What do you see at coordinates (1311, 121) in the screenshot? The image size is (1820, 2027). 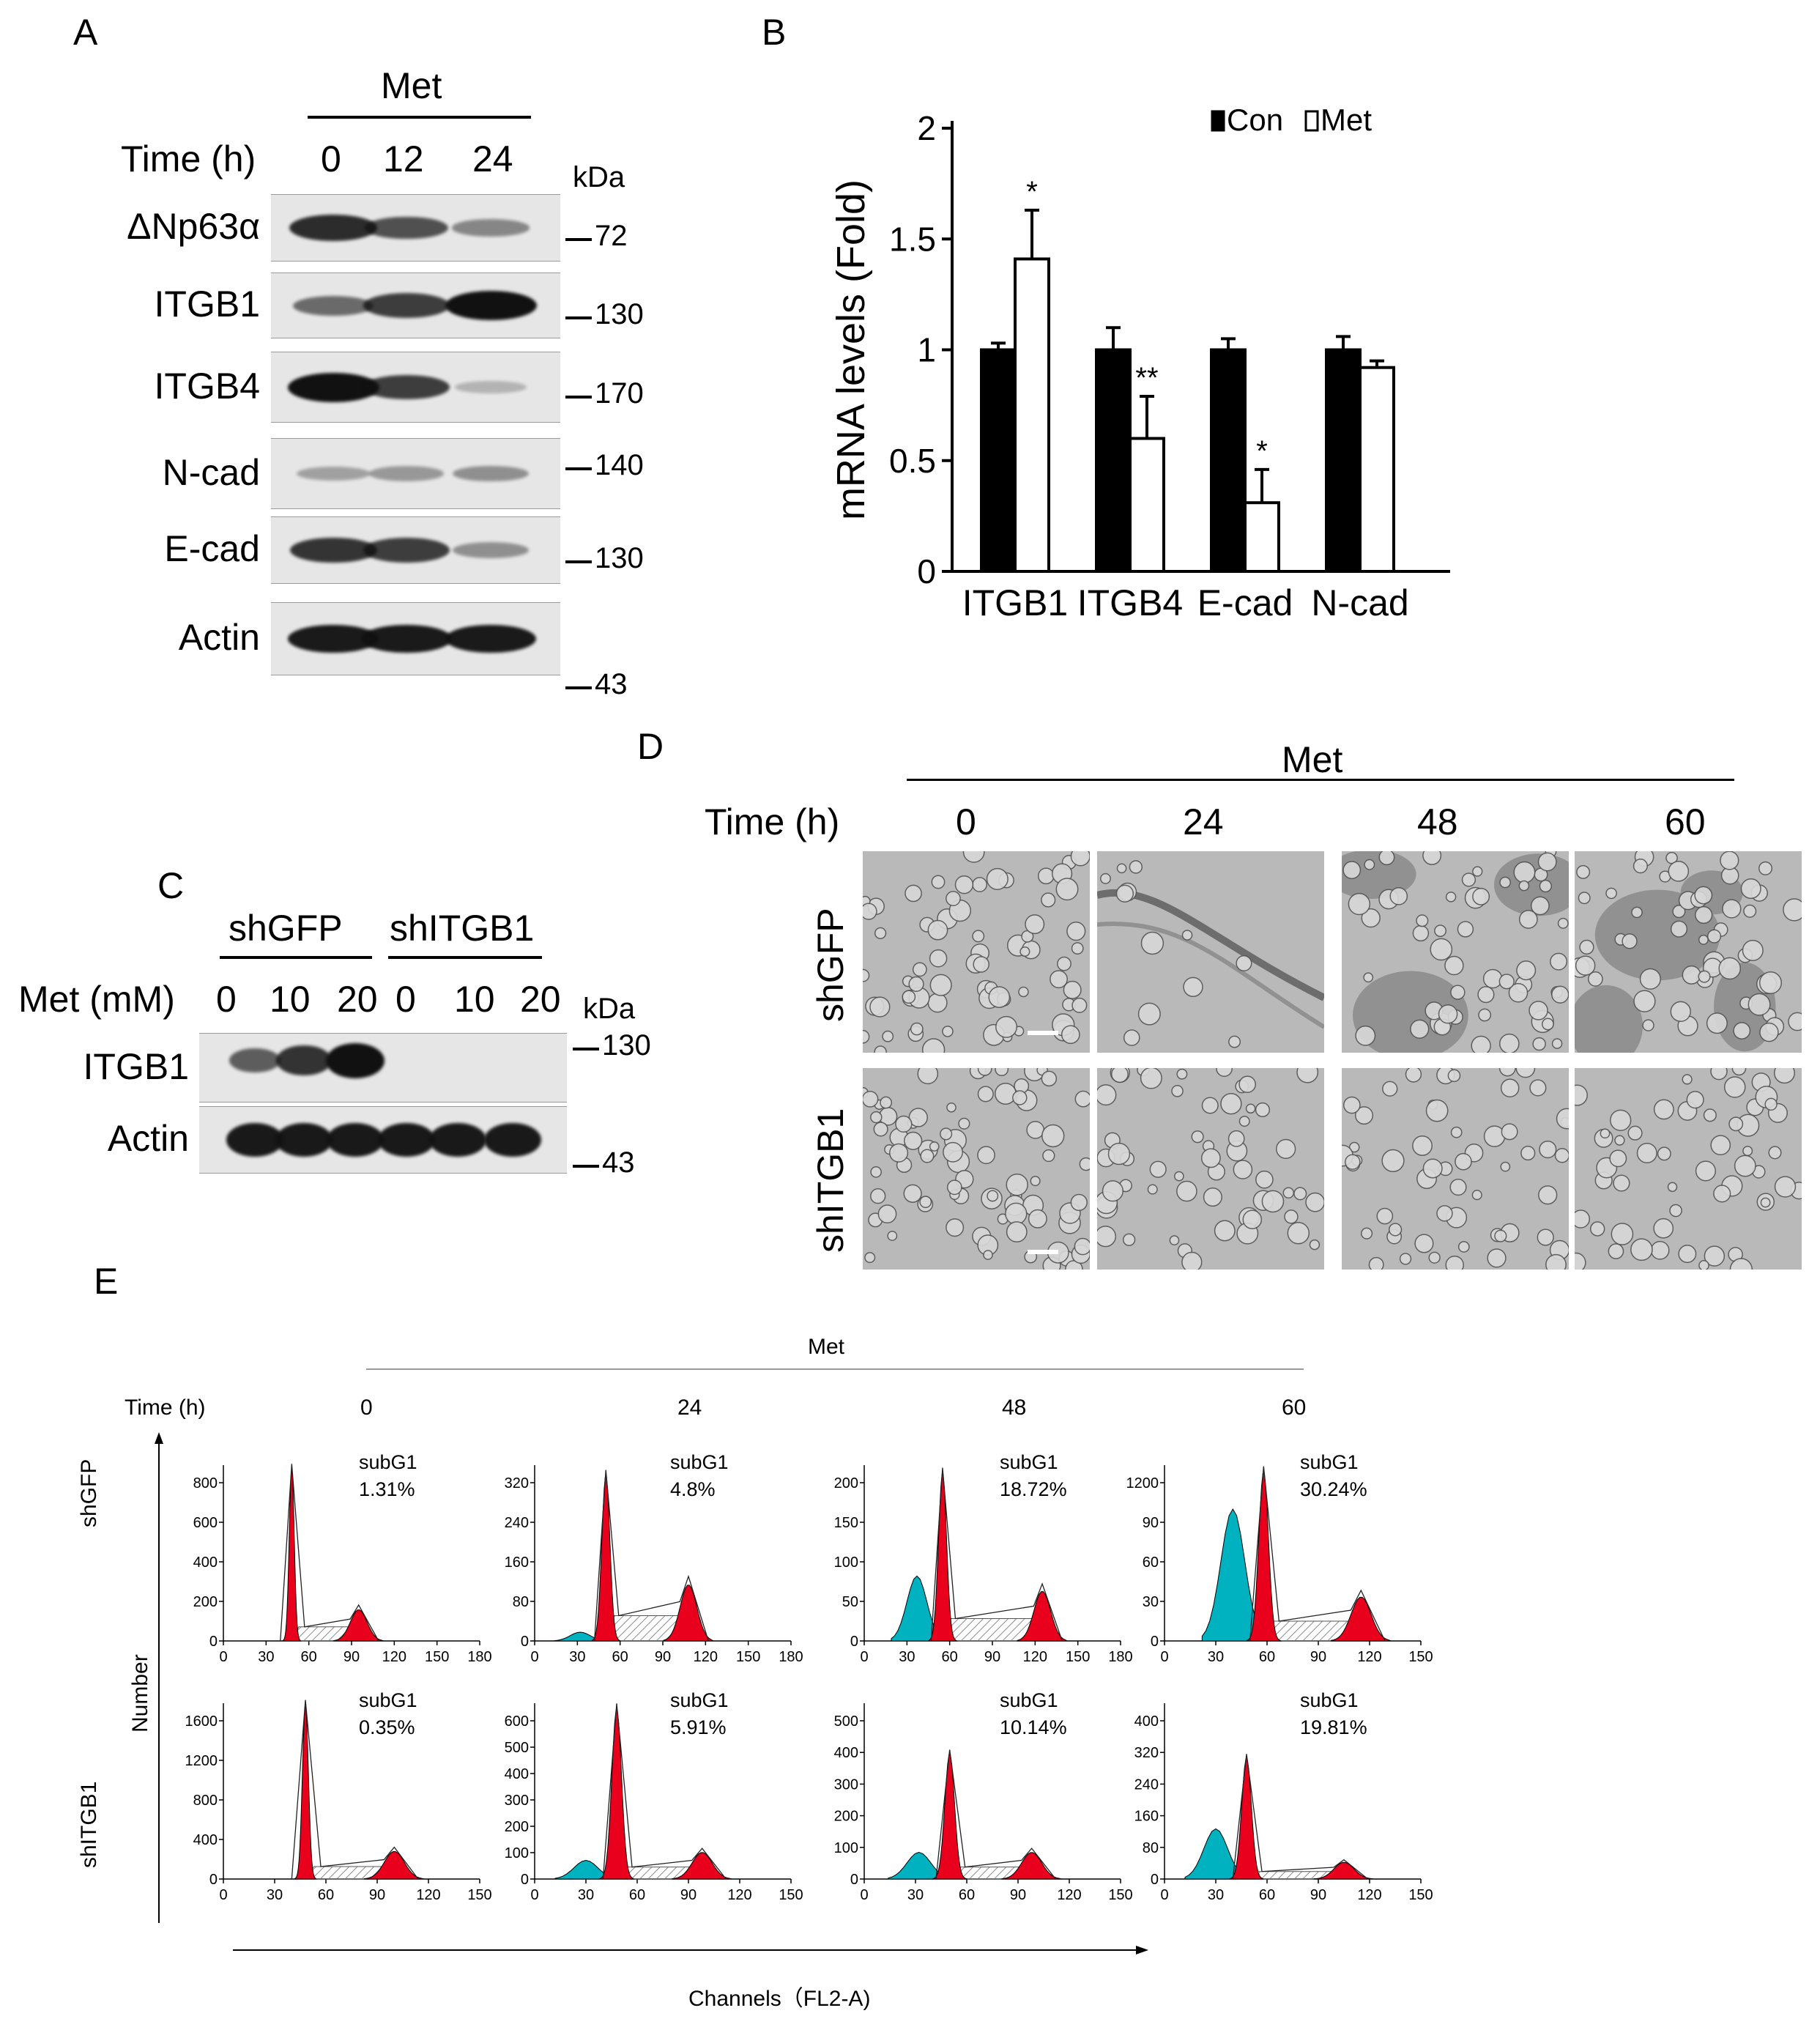 I see `legend-swatch` at bounding box center [1311, 121].